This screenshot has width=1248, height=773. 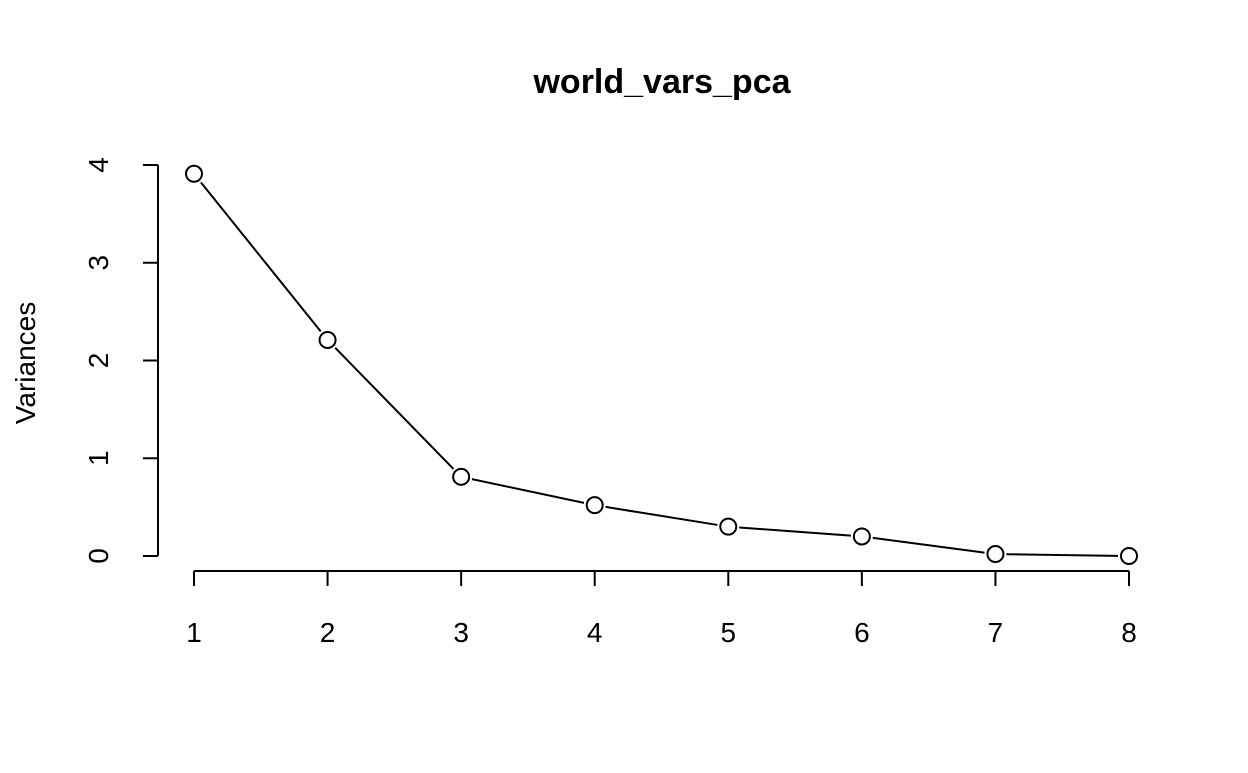 What do you see at coordinates (25, 363) in the screenshot?
I see `y-axis-label: Variances` at bounding box center [25, 363].